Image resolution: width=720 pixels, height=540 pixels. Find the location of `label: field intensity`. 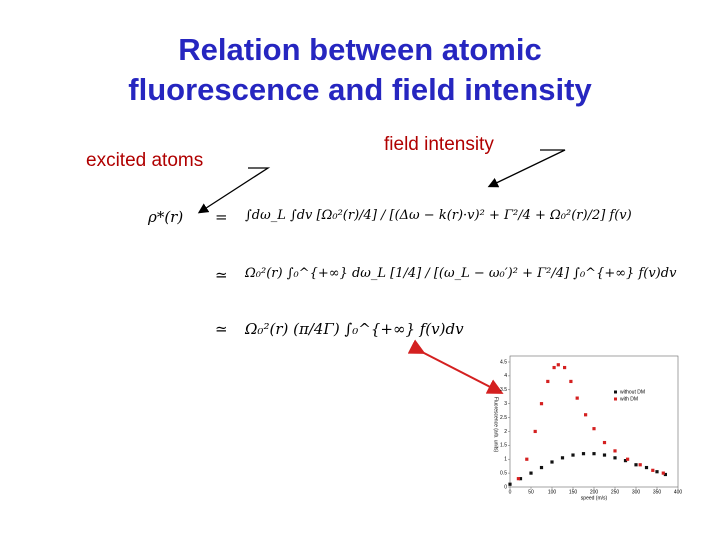

label: field intensity is located at coordinates (439, 144).